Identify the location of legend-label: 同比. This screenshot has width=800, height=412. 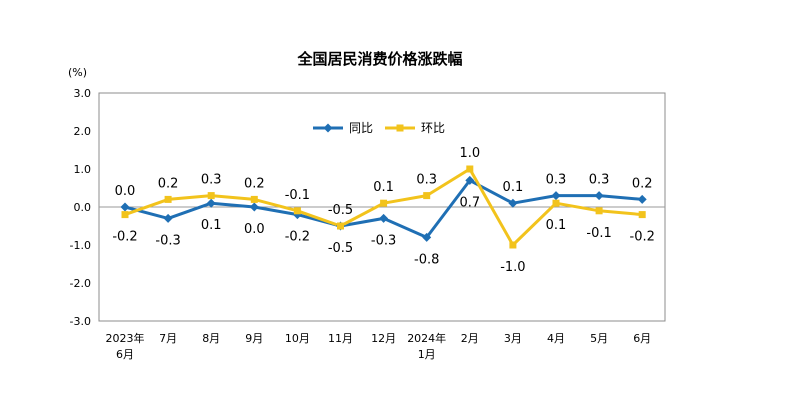
(361, 128).